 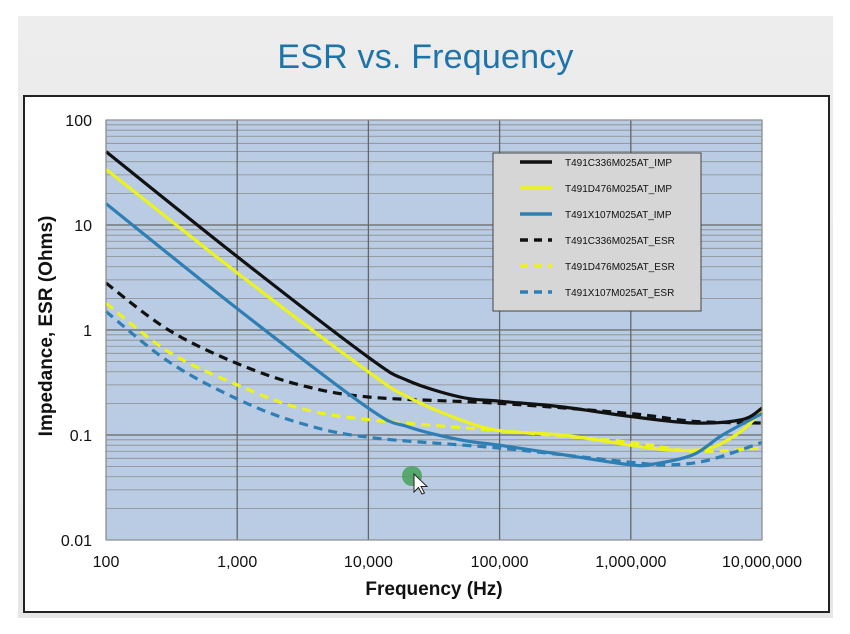 I want to click on y-tick-label: 100, so click(x=78, y=121).